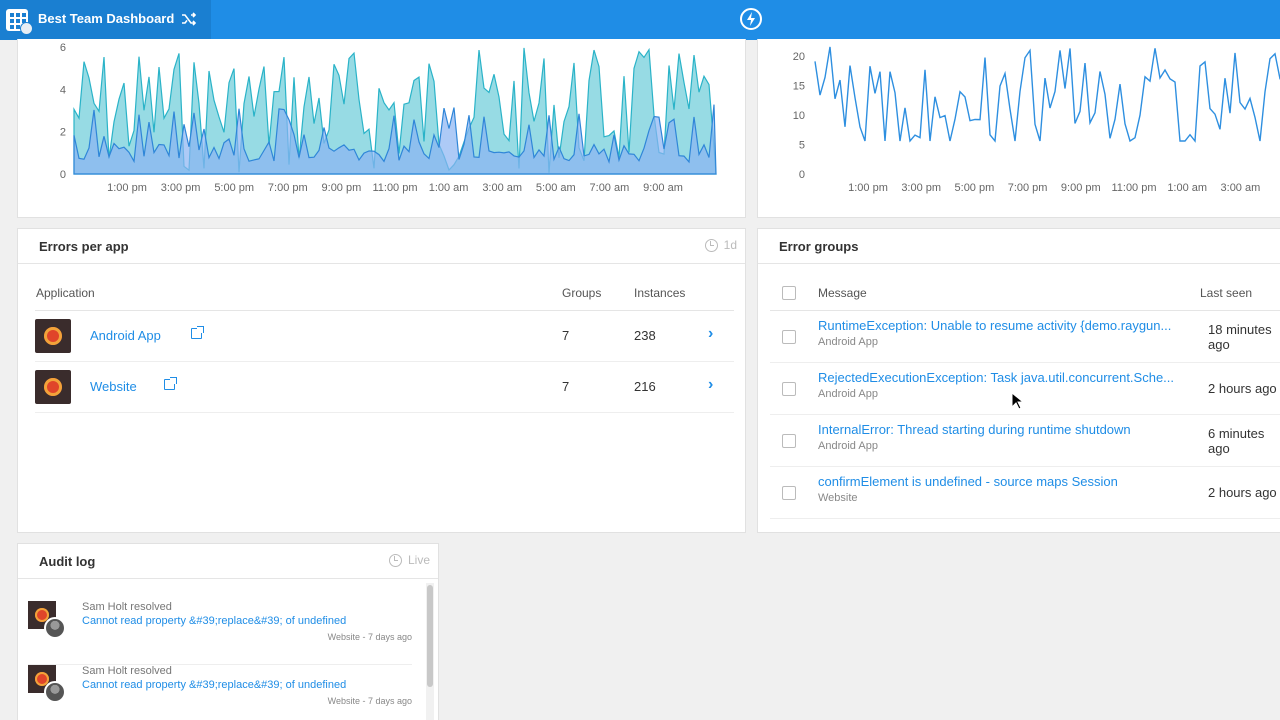 This screenshot has height=720, width=1280. What do you see at coordinates (1241, 188) in the screenshot?
I see `x-tick-label: 3:00 am` at bounding box center [1241, 188].